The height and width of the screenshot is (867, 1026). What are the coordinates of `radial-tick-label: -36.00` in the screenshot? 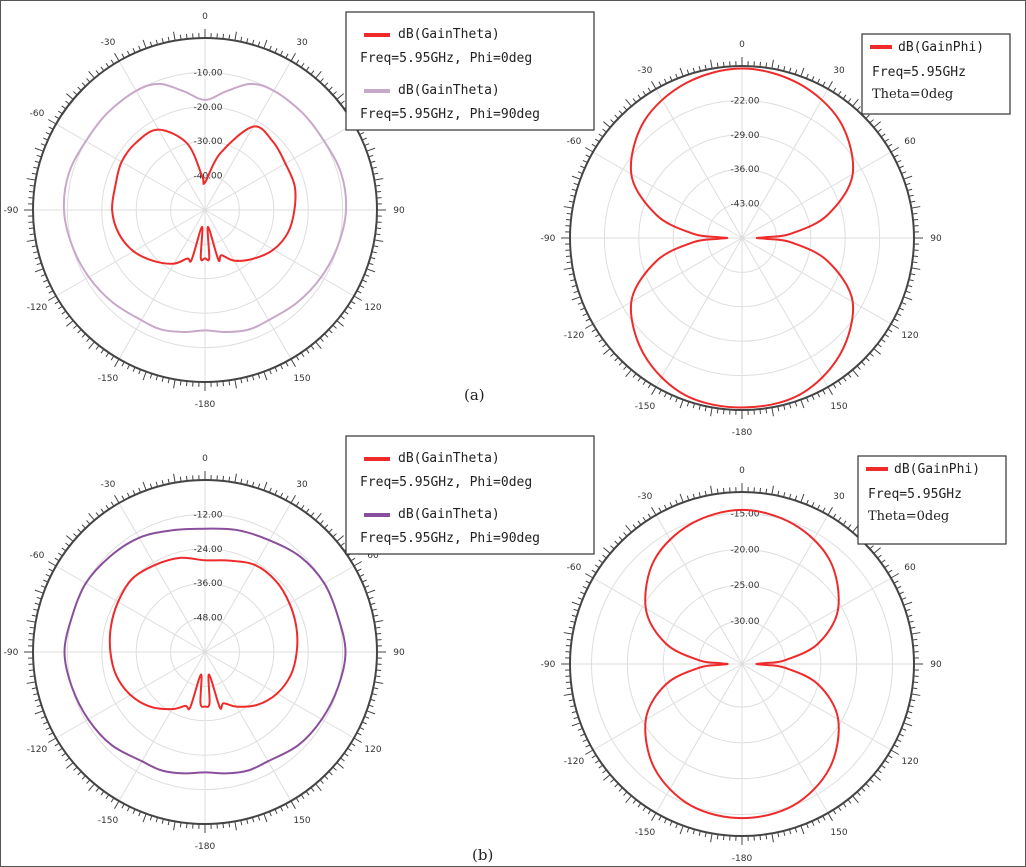 It's located at (744, 170).